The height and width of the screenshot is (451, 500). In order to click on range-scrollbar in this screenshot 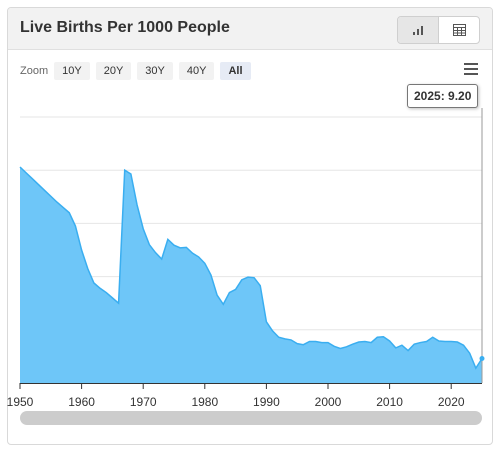, I will do `click(251, 418)`.